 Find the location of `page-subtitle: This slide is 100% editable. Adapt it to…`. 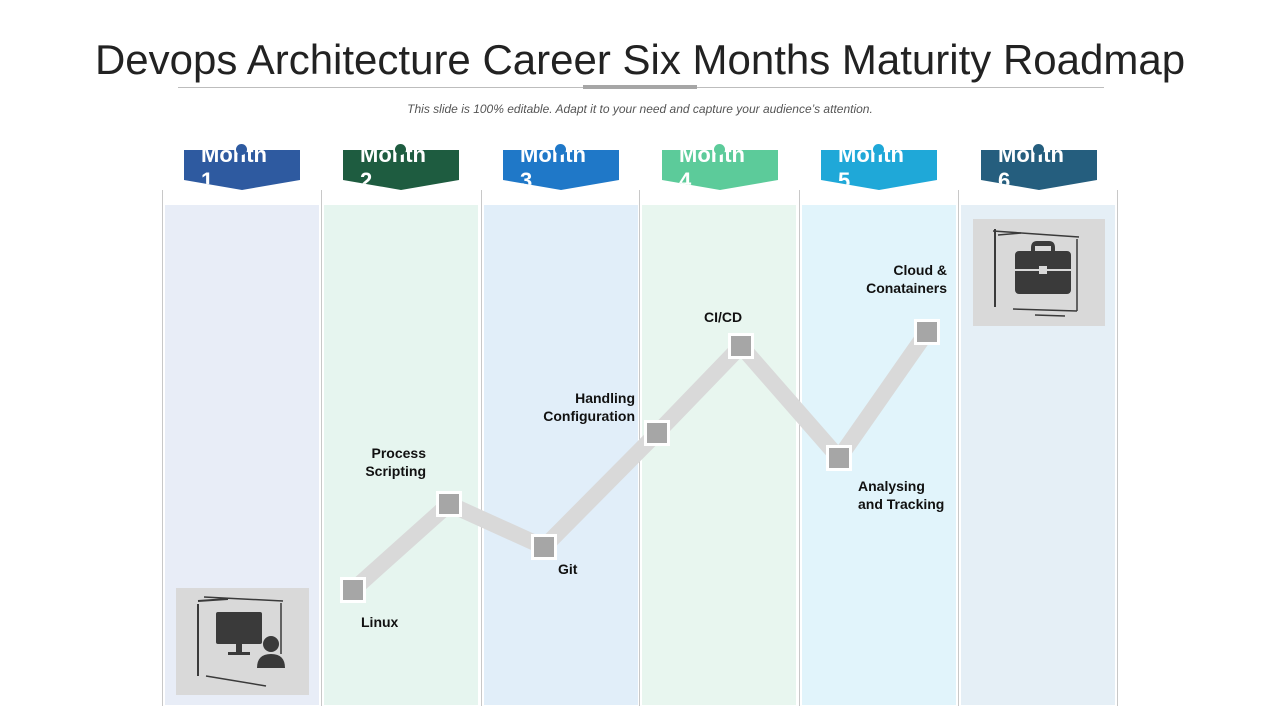

page-subtitle: This slide is 100% editable. Adapt it to… is located at coordinates (640, 109).